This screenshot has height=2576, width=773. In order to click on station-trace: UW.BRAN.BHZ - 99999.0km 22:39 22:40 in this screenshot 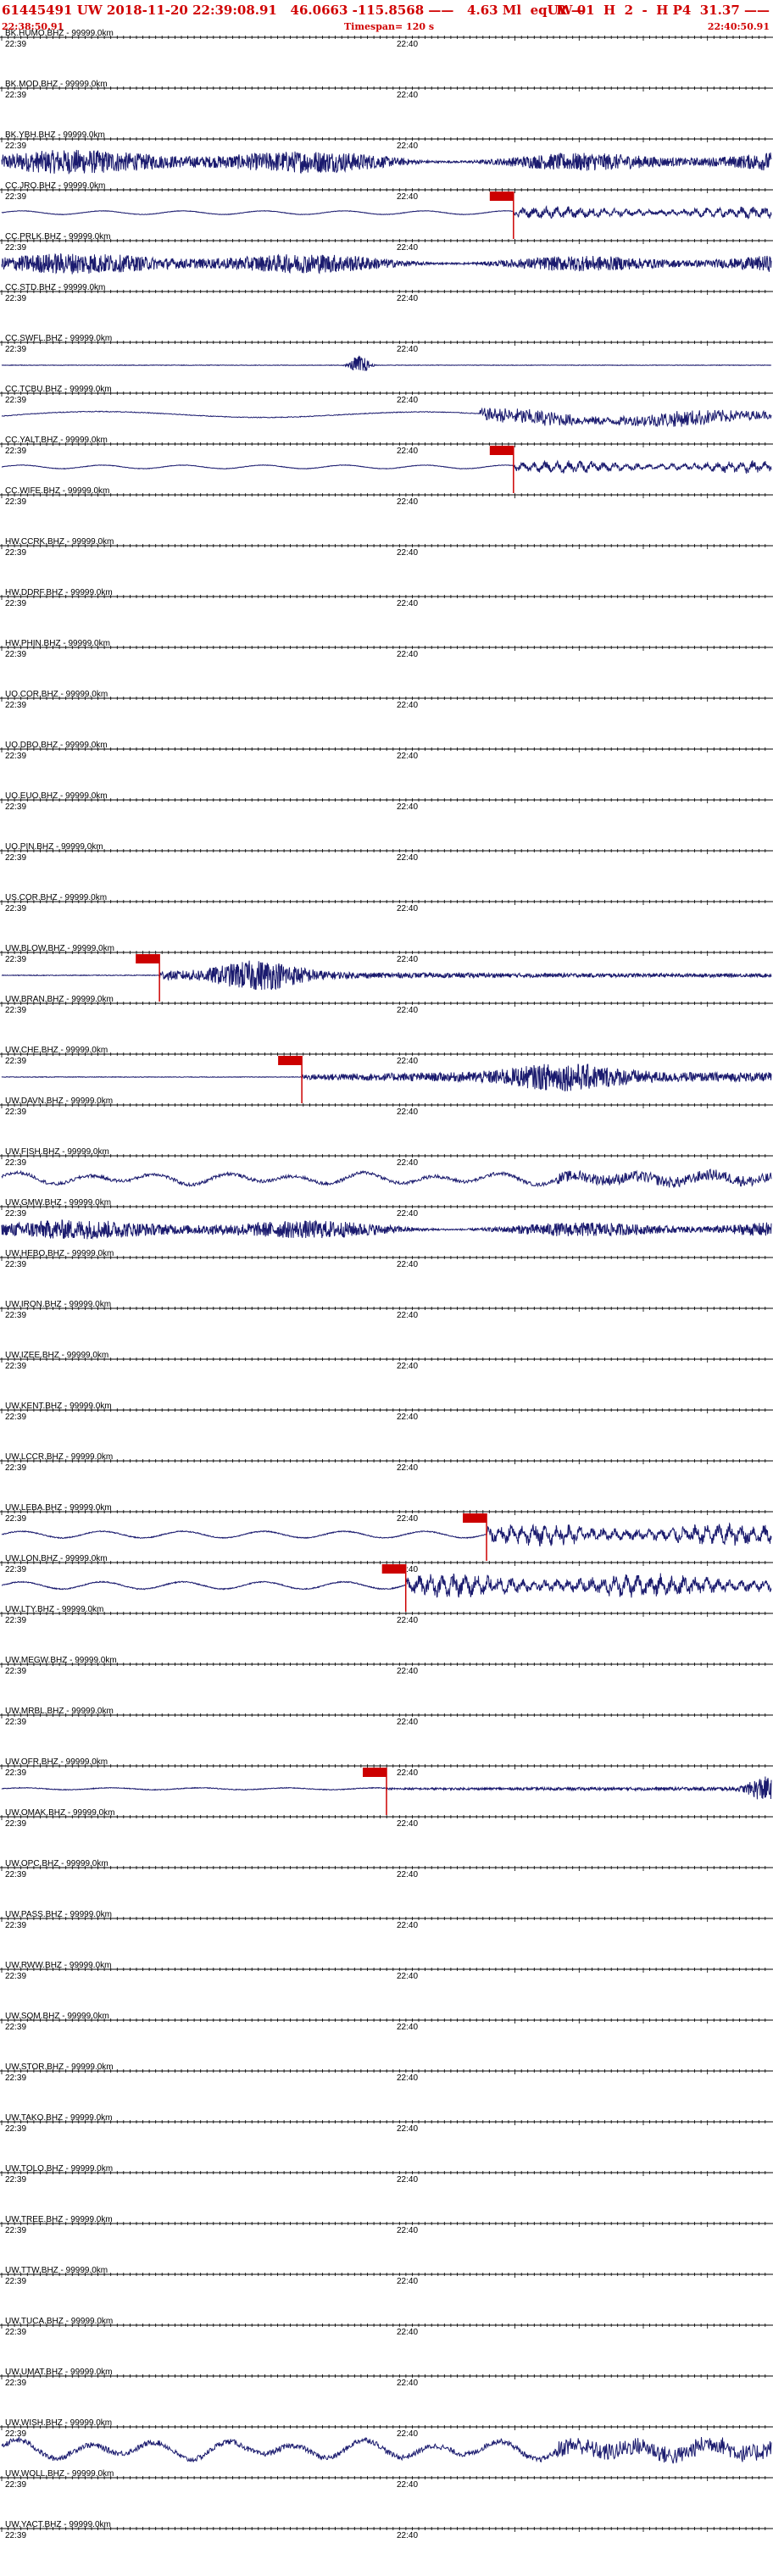, I will do `click(386, 1005)`.